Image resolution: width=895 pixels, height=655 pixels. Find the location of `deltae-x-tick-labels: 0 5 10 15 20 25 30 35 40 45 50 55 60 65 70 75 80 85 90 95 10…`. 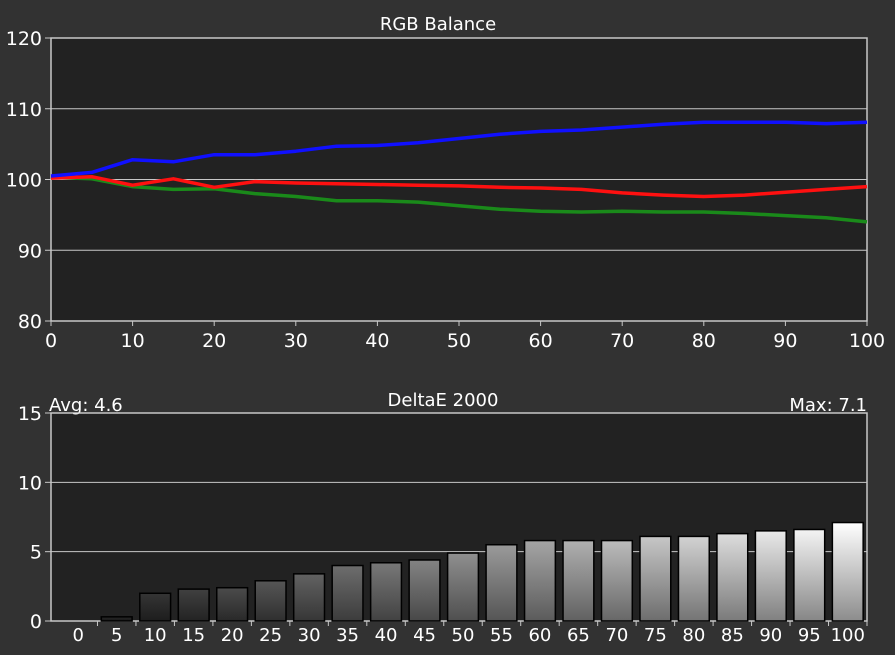

deltae-x-tick-labels: 0 5 10 15 20 25 30 35 40 45 50 55 60 65 70 75 80 85 90 95 10… is located at coordinates (469, 635).